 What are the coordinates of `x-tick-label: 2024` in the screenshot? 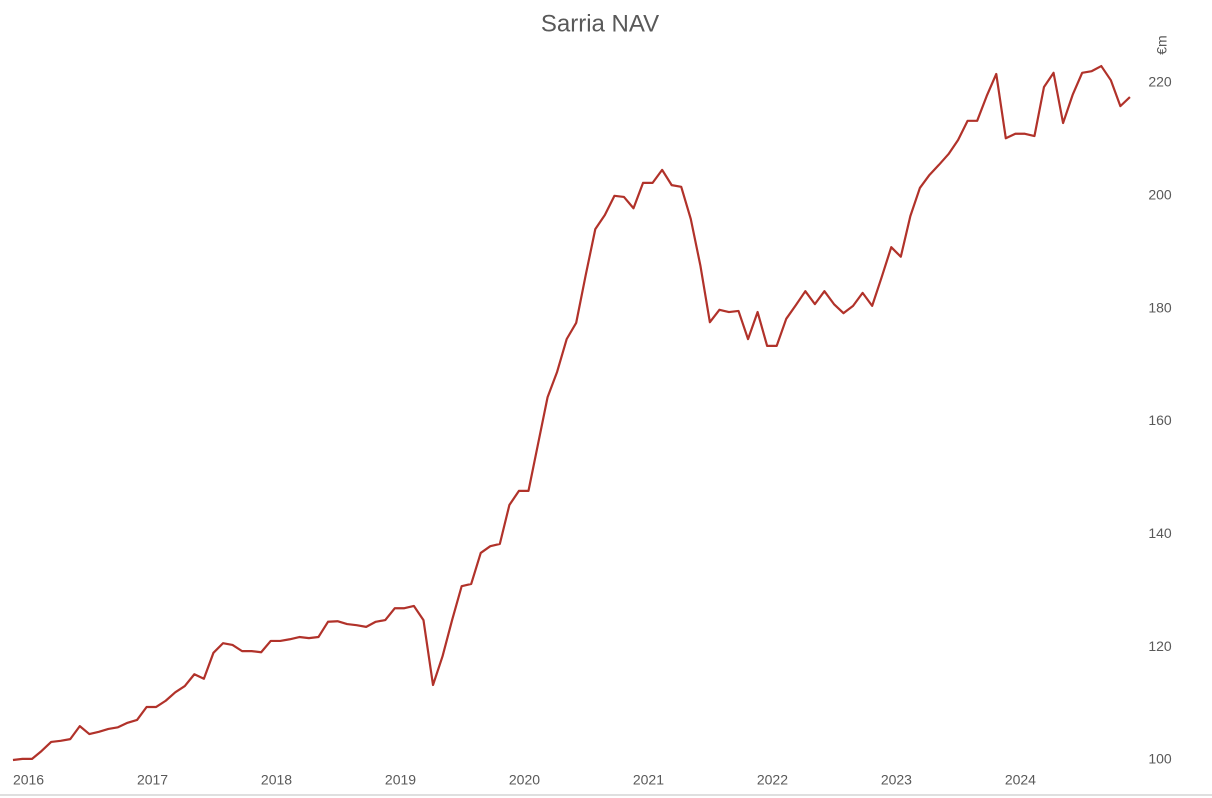 It's located at (1020, 780).